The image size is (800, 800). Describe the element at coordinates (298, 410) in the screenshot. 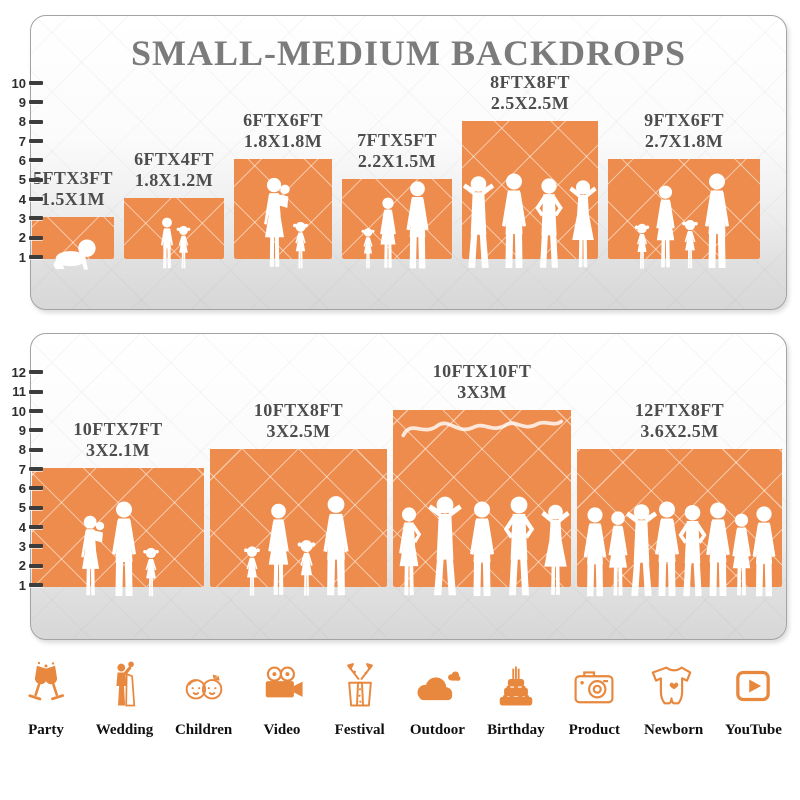

I see `size-feet: 10FTX8FT` at that location.